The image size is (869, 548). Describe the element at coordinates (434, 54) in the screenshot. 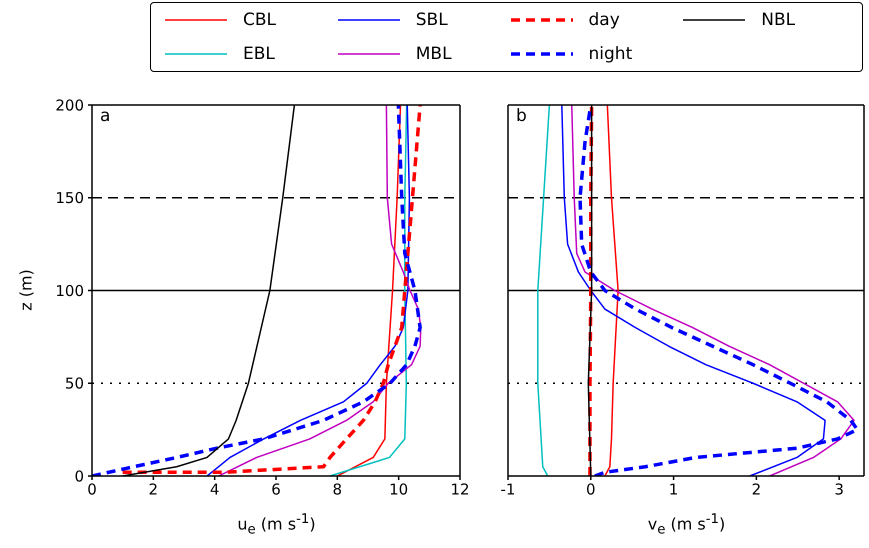

I see `legend-label: MBL` at that location.